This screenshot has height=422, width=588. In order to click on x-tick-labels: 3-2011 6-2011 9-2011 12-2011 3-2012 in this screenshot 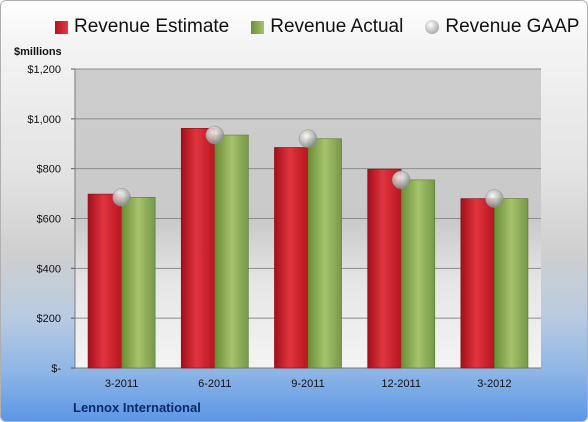, I will do `click(308, 384)`.